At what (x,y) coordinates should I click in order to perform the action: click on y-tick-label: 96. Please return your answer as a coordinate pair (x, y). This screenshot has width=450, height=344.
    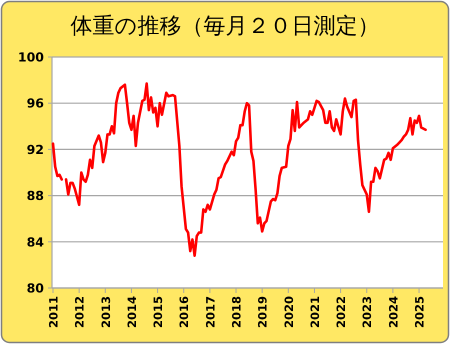
    Looking at the image, I should click on (35, 103).